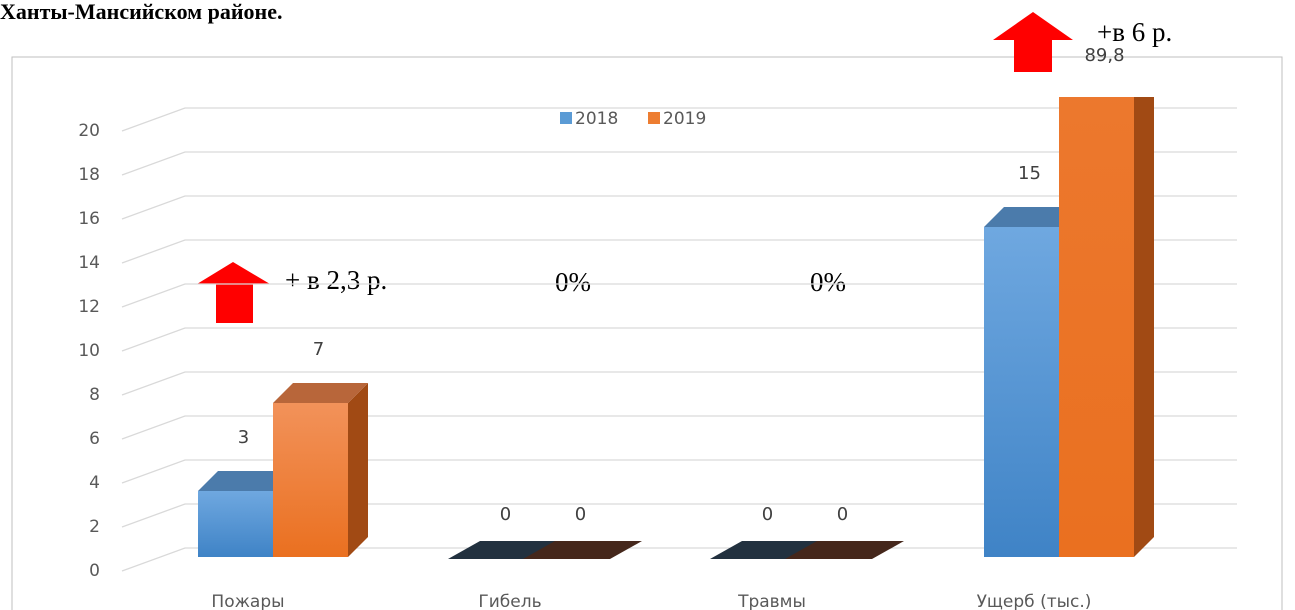  Describe the element at coordinates (89, 307) in the screenshot. I see `y-tick-label: 12` at that location.